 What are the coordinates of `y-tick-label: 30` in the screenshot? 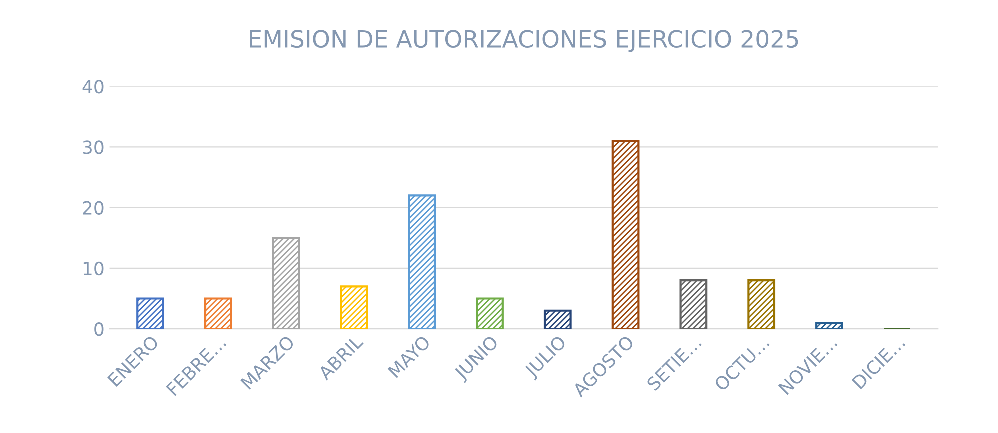 It's located at (93, 147).